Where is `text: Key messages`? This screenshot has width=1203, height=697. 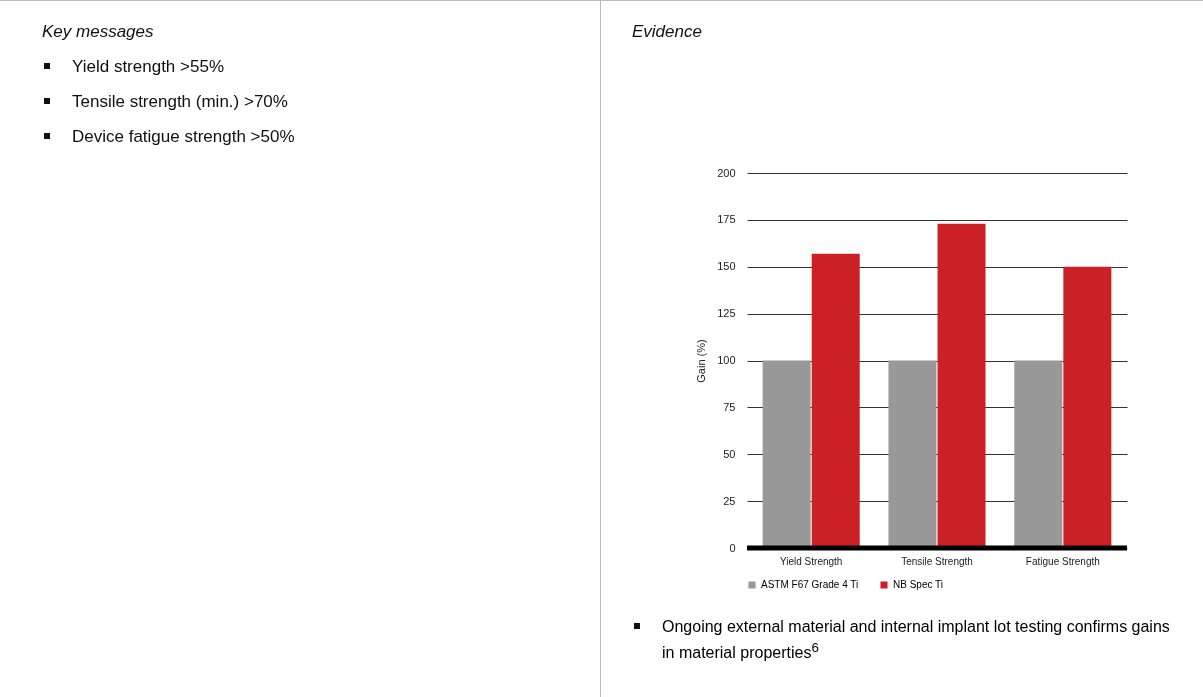 text: Key messages is located at coordinates (98, 32).